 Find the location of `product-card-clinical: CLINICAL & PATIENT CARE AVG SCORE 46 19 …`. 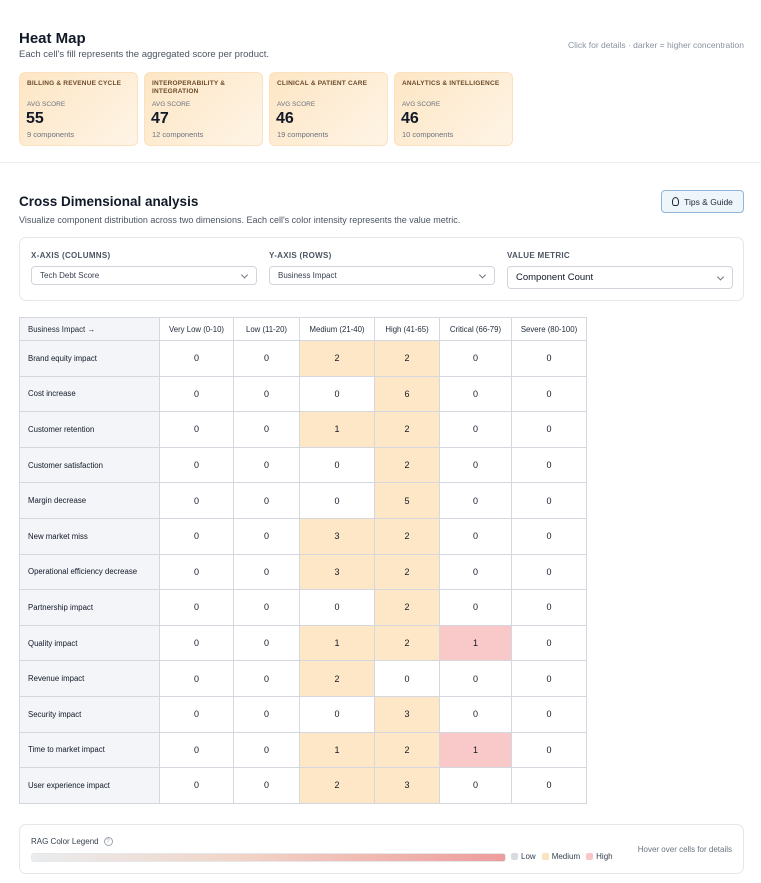

product-card-clinical: CLINICAL & PATIENT CARE AVG SCORE 46 19 … is located at coordinates (328, 109).